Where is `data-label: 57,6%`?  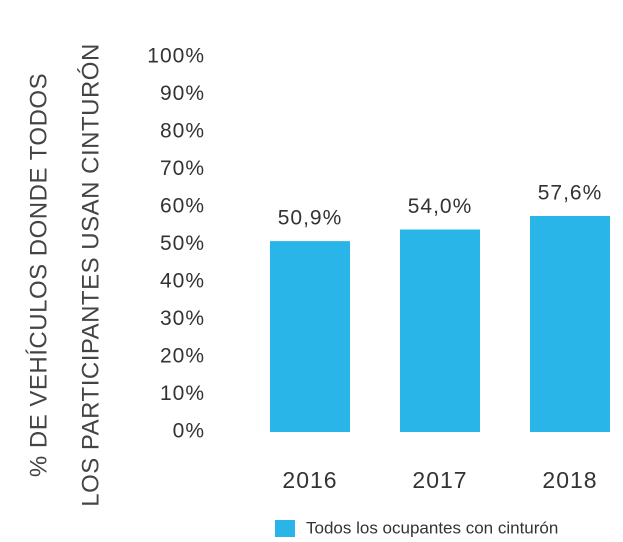 data-label: 57,6% is located at coordinates (570, 193).